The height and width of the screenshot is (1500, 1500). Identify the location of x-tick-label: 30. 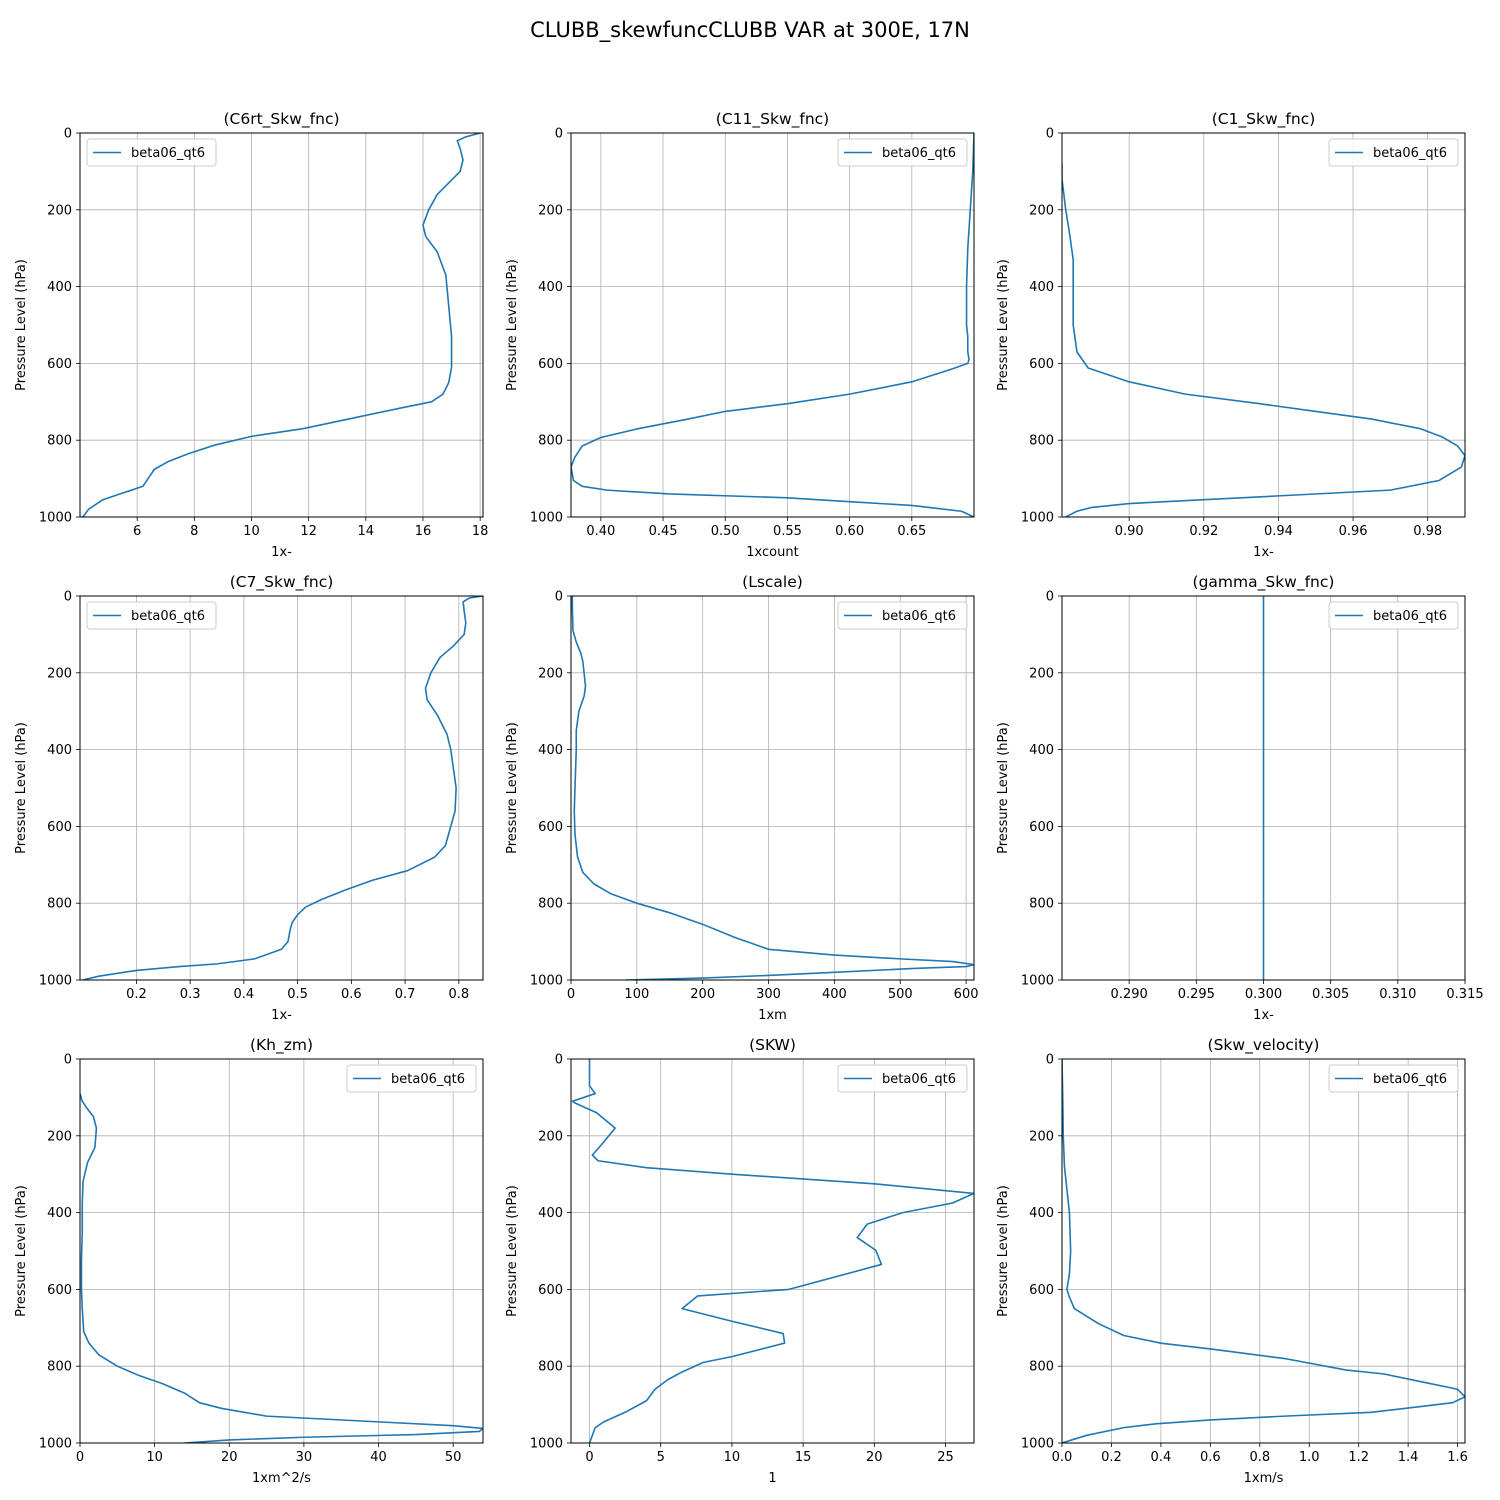
(304, 1457).